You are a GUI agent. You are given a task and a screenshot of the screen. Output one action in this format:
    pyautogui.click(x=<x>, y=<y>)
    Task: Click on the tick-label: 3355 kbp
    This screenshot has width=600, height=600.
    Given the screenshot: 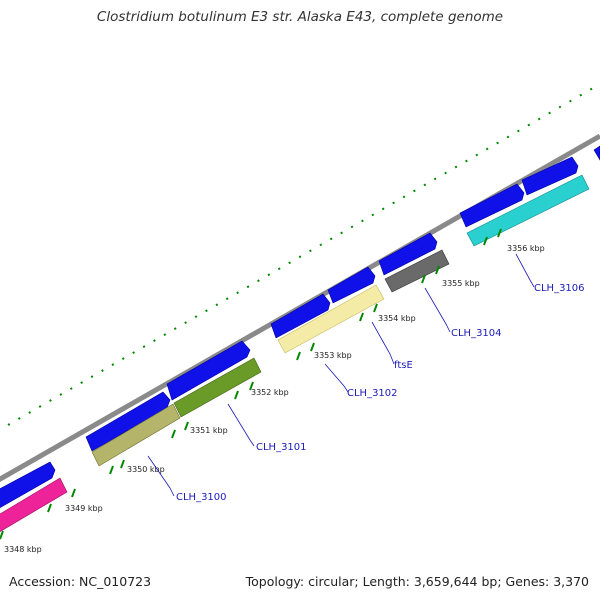 What is the action you would take?
    pyautogui.click(x=461, y=283)
    